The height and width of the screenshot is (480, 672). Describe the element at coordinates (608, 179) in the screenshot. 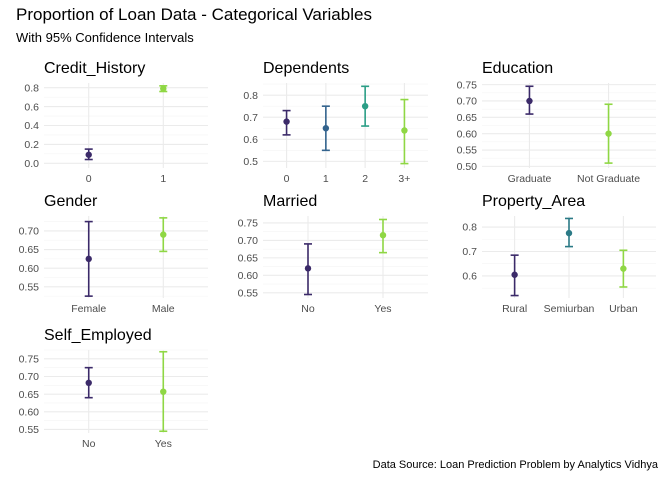

I see `x-tick-label: Not Graduate` at that location.